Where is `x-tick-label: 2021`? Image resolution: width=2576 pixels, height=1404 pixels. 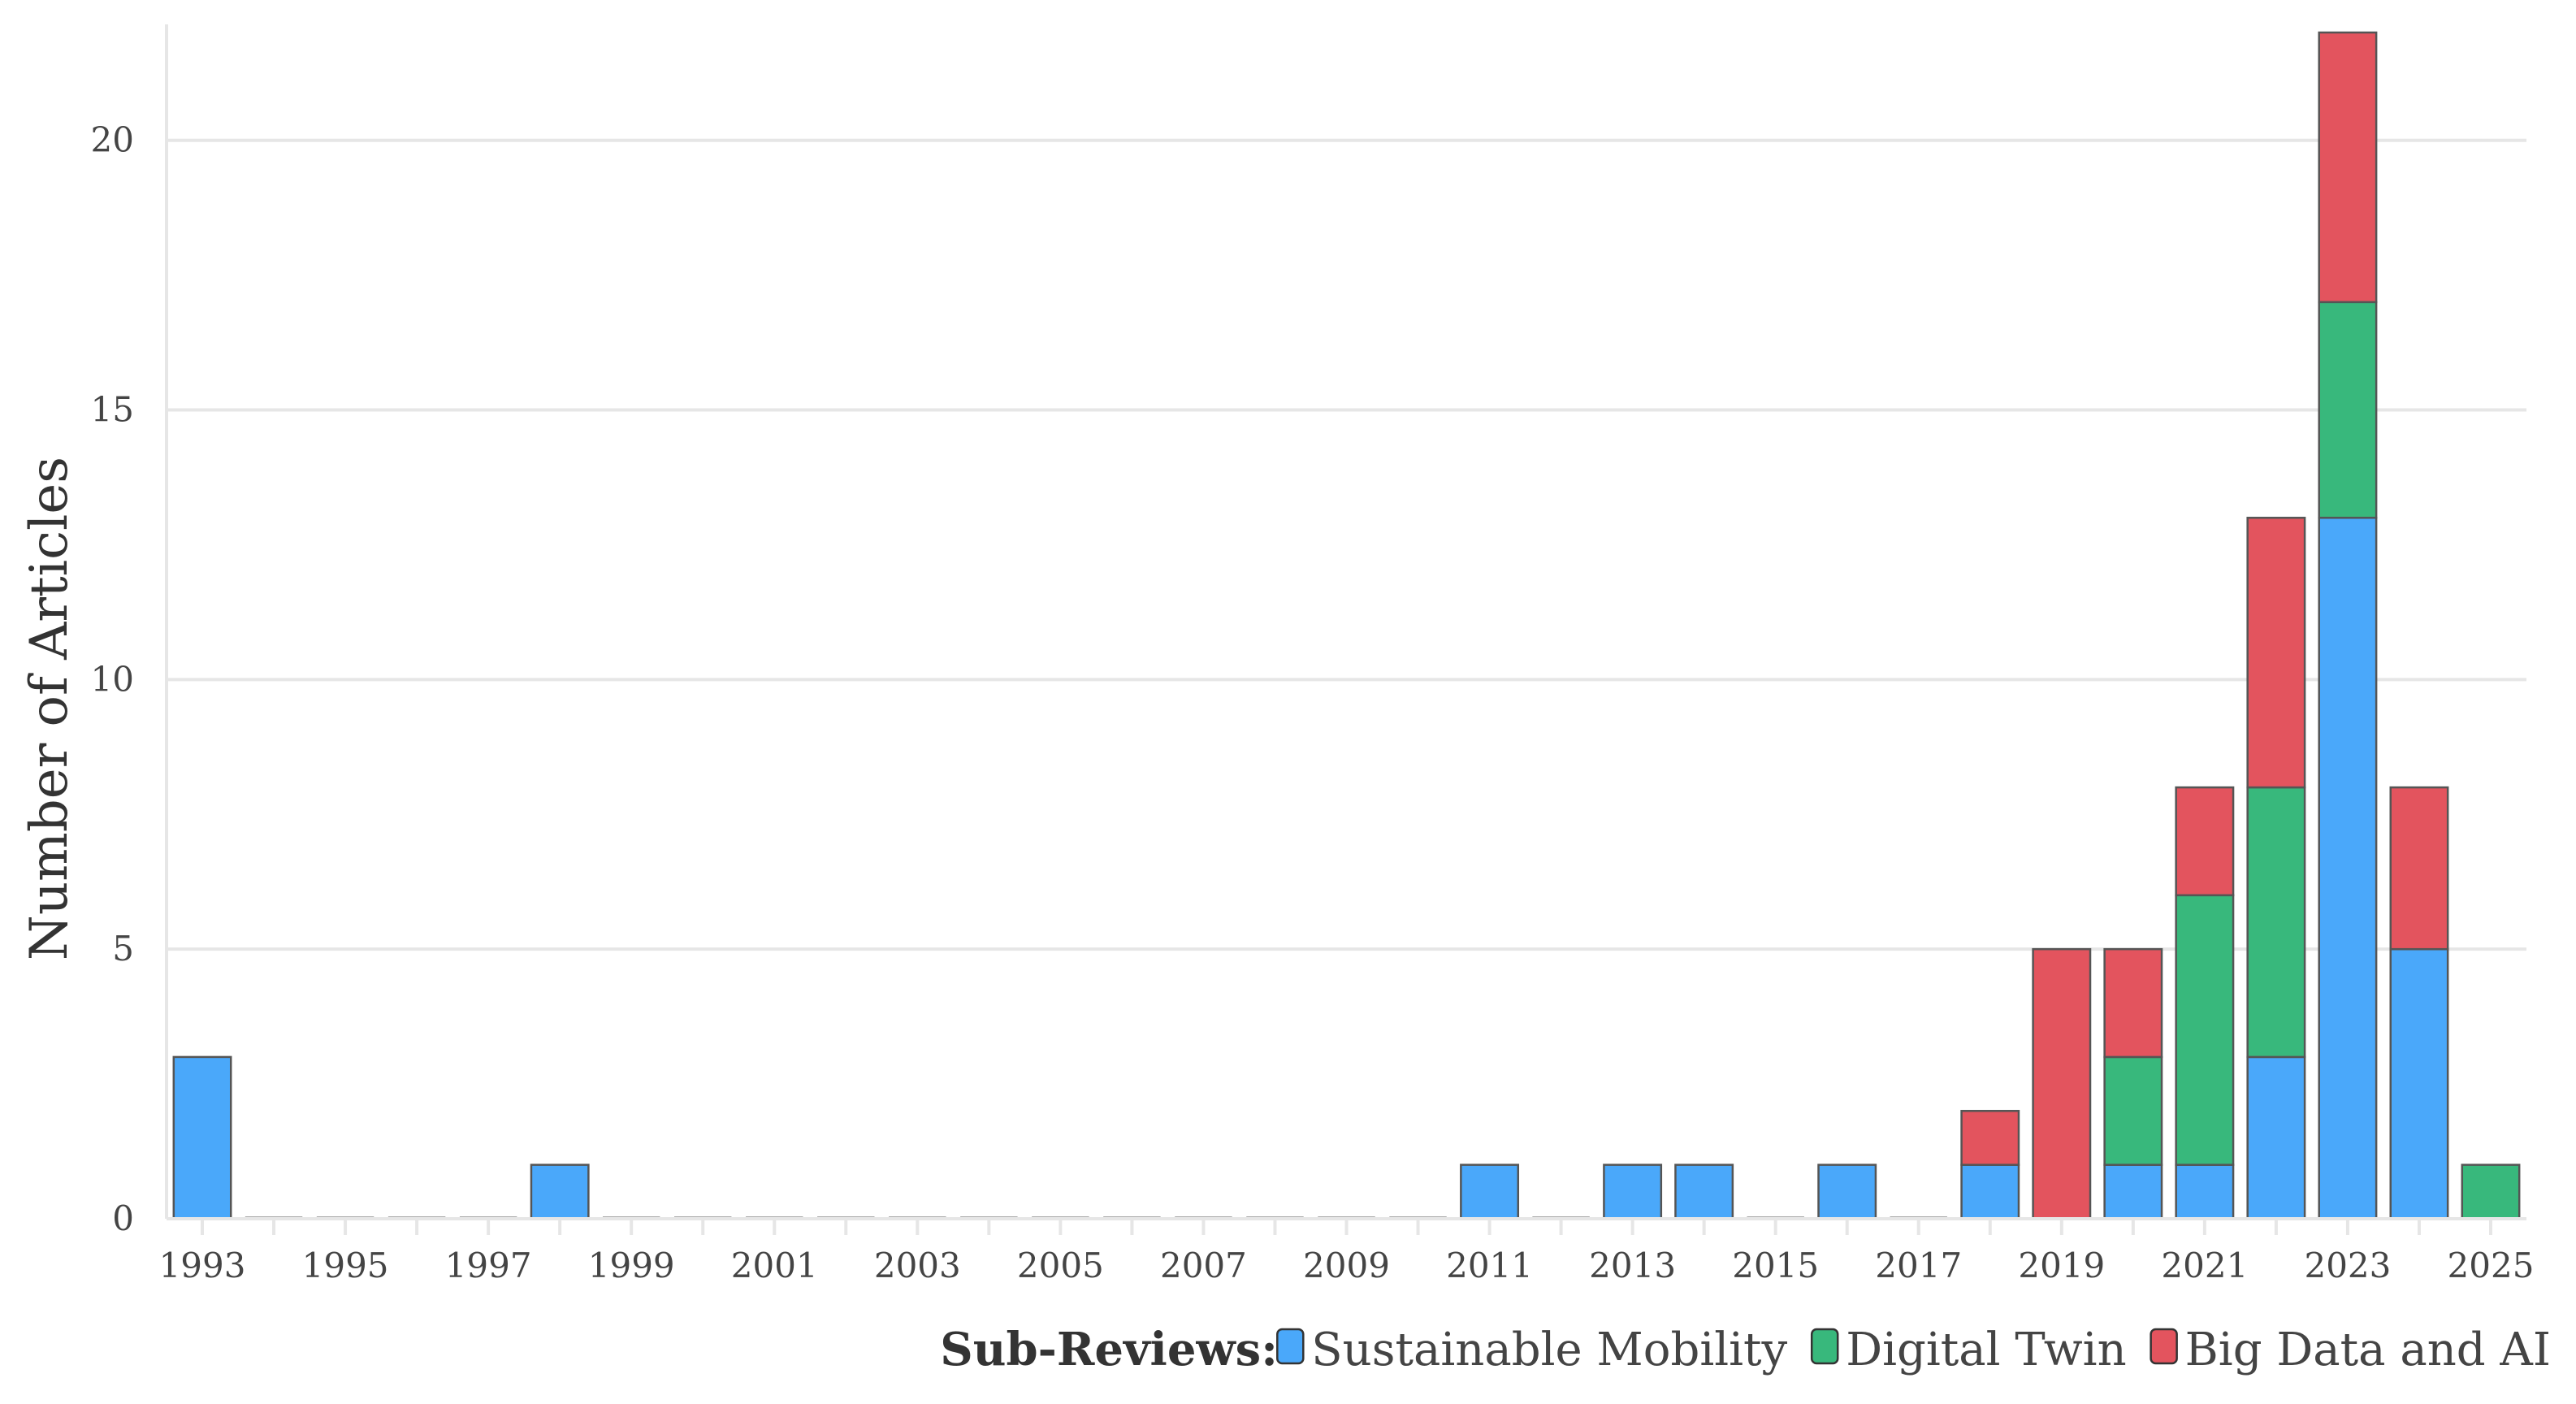
x-tick-label: 2021 is located at coordinates (2204, 1265).